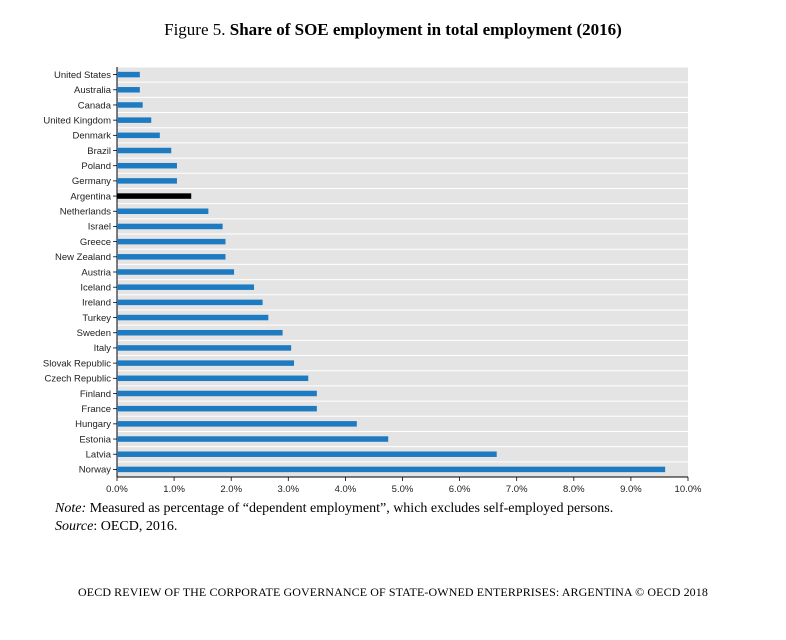  What do you see at coordinates (93, 424) in the screenshot?
I see `category-label: Hungary` at bounding box center [93, 424].